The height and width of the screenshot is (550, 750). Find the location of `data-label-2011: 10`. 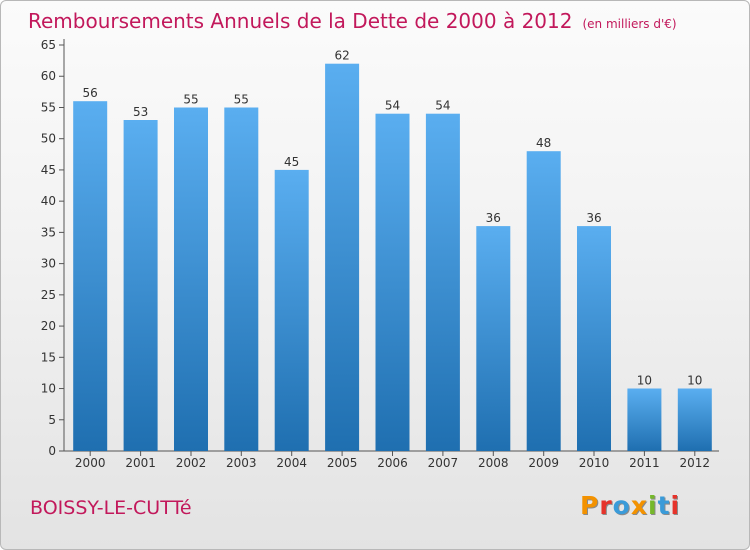

data-label-2011: 10 is located at coordinates (644, 381).